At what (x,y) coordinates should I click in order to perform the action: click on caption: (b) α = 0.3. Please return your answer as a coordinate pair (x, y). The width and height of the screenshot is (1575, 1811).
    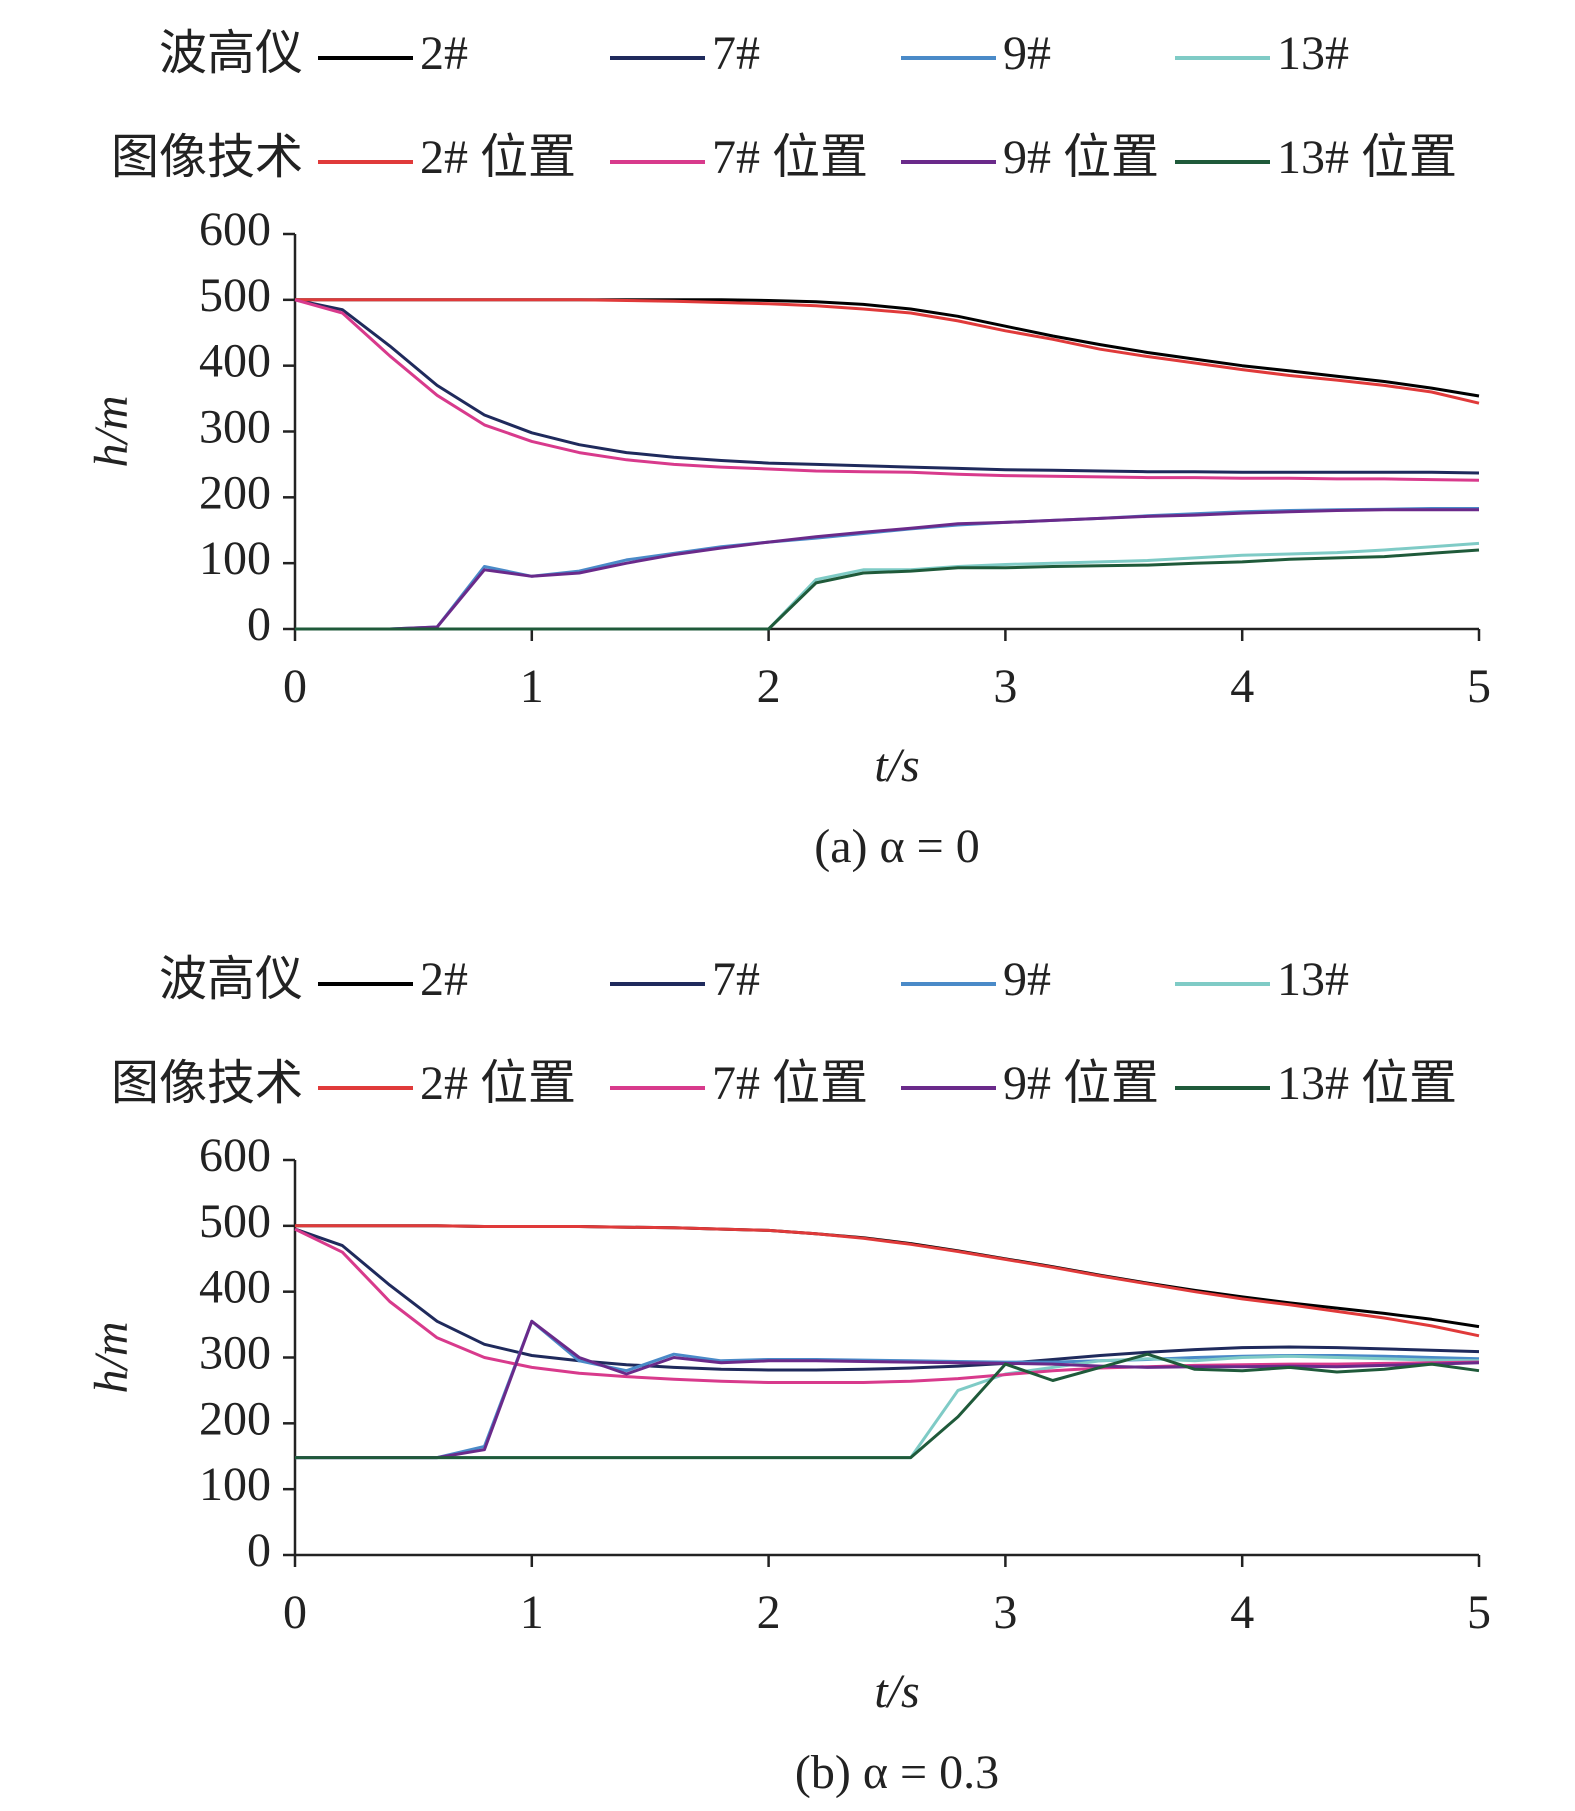
    Looking at the image, I should click on (897, 1772).